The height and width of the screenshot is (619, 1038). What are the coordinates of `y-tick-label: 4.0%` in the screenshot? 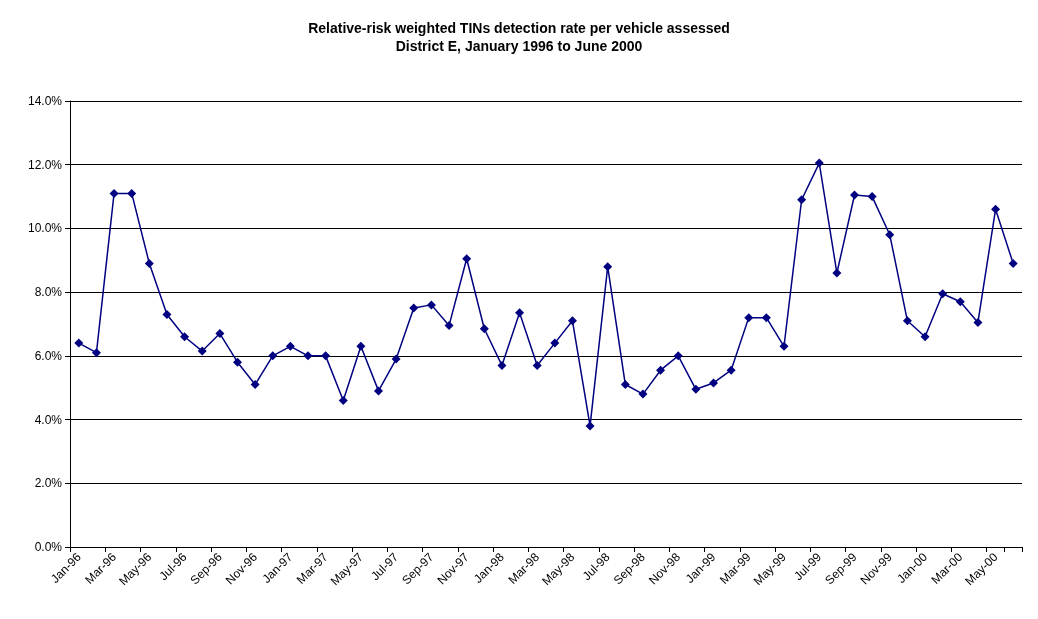 It's located at (48, 419).